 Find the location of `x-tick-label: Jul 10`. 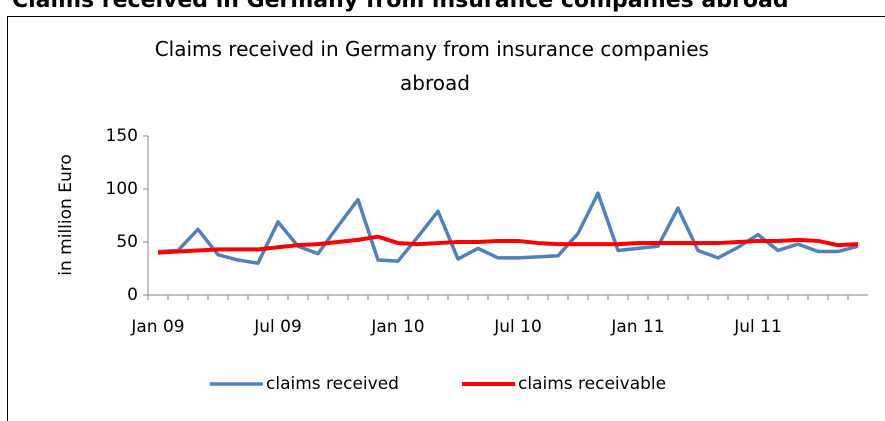

x-tick-label: Jul 10 is located at coordinates (517, 327).